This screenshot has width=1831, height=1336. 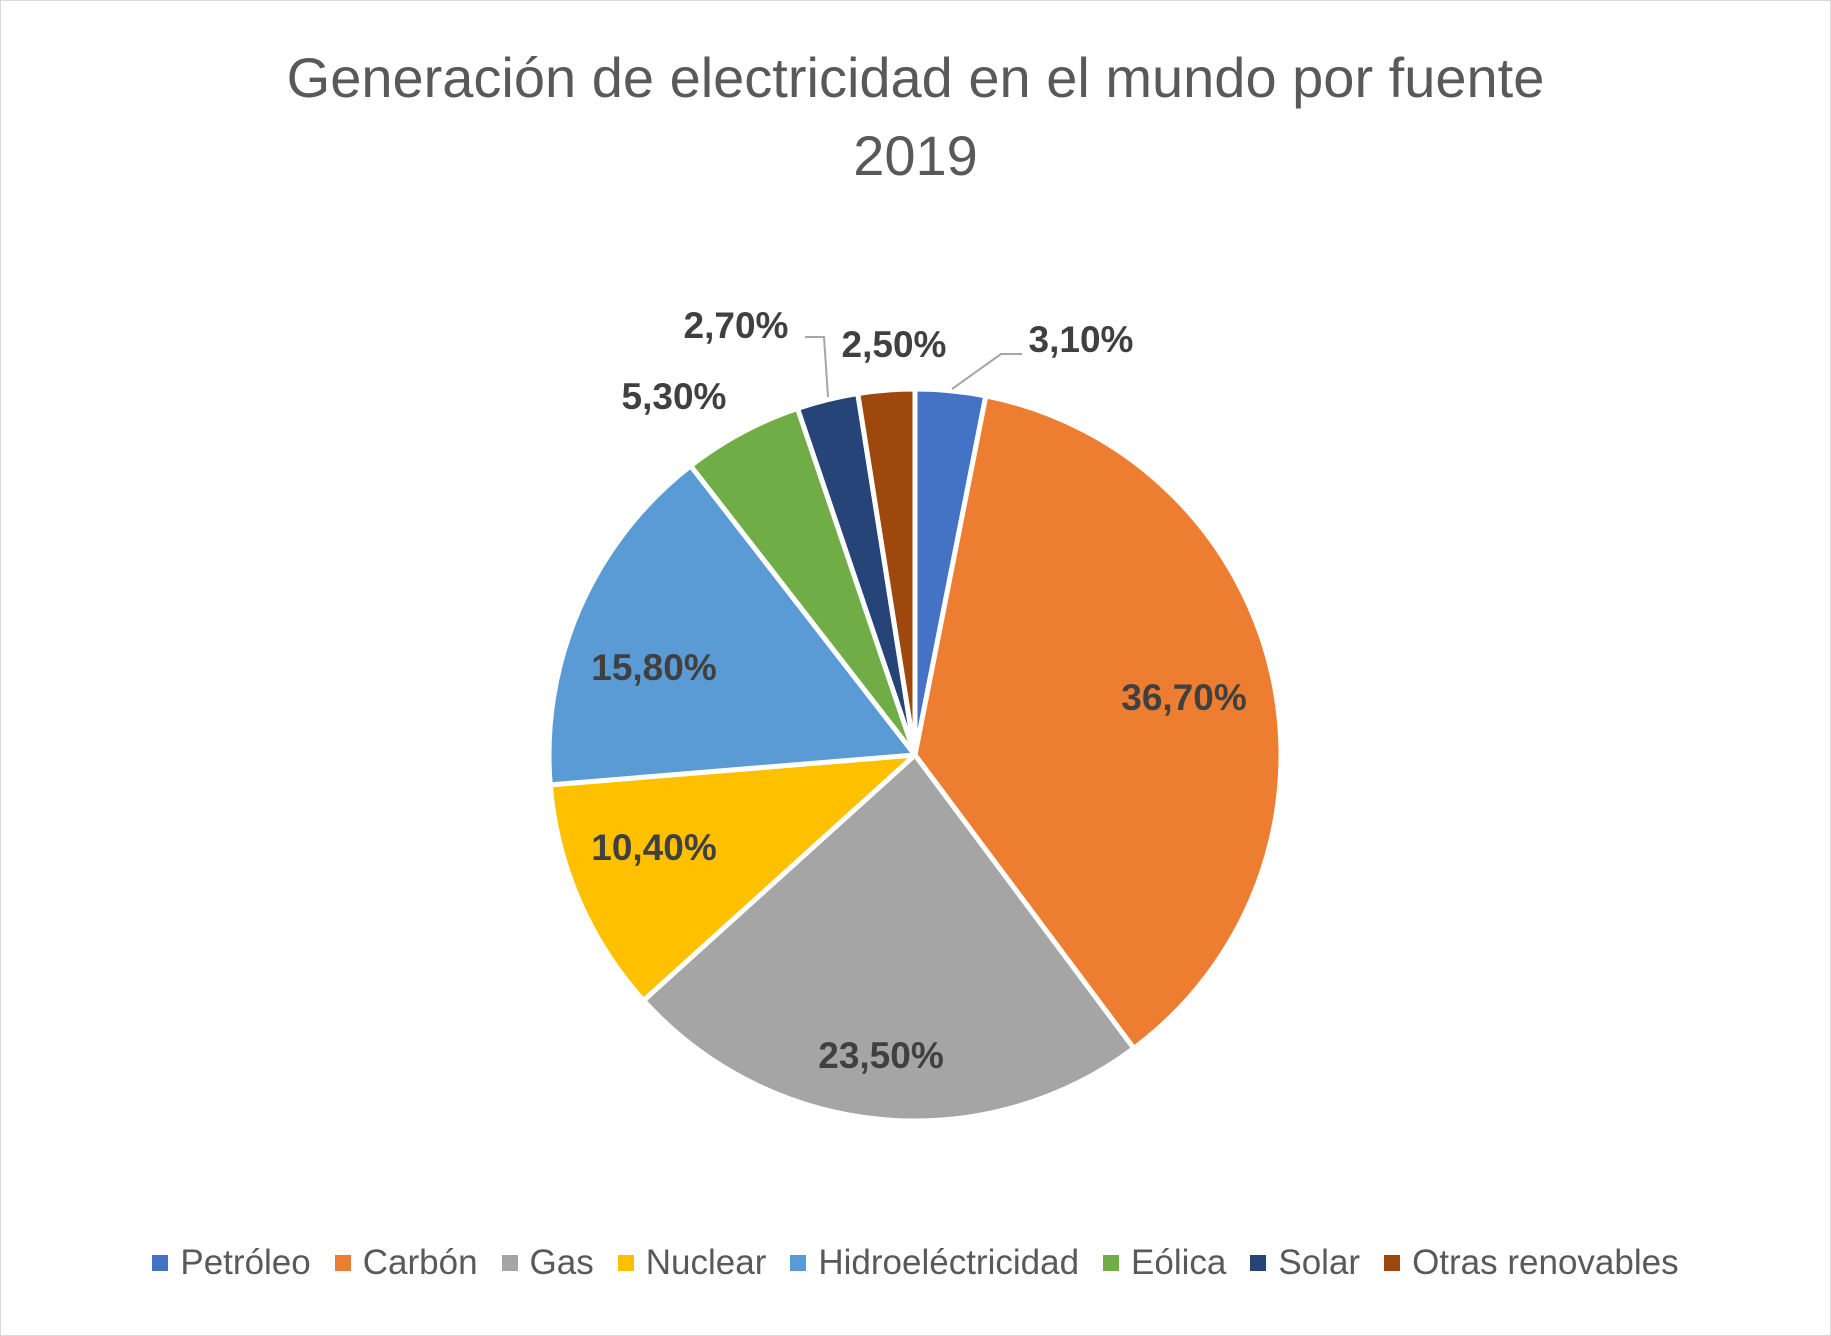 I want to click on data-label-2: 36,70%, so click(x=1184, y=697).